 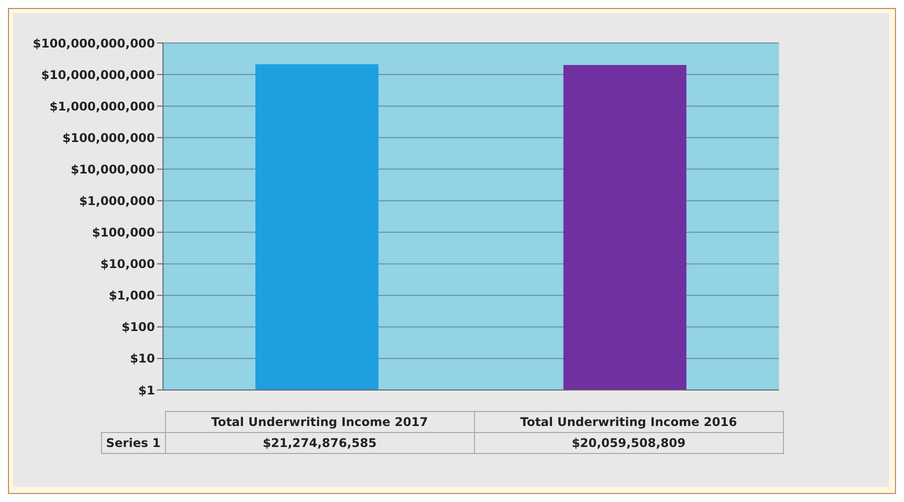 I want to click on text: Series 1, so click(x=134, y=443).